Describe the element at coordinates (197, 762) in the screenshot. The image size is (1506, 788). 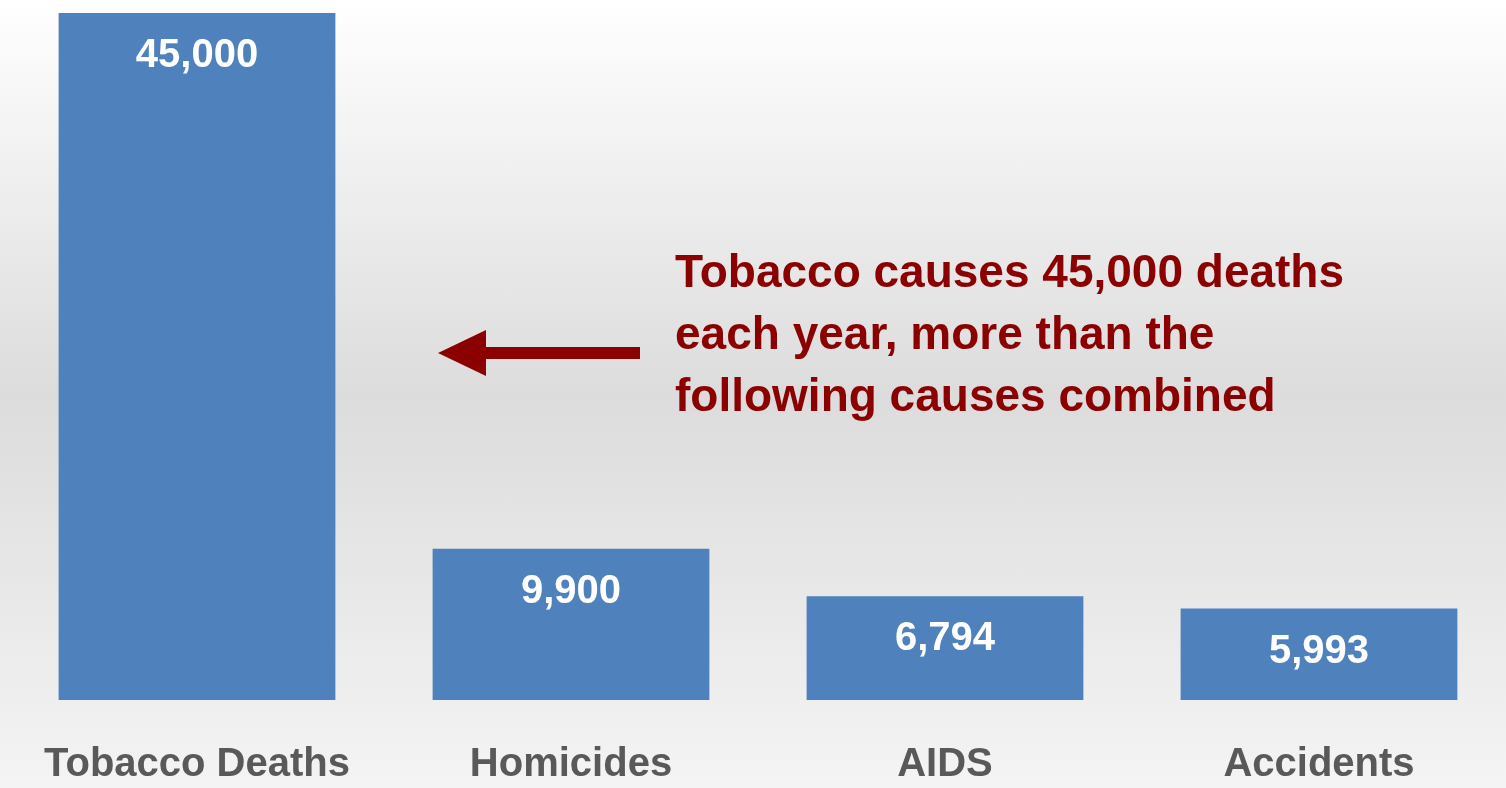
I see `x-tick-label: Tobacco Deaths` at that location.